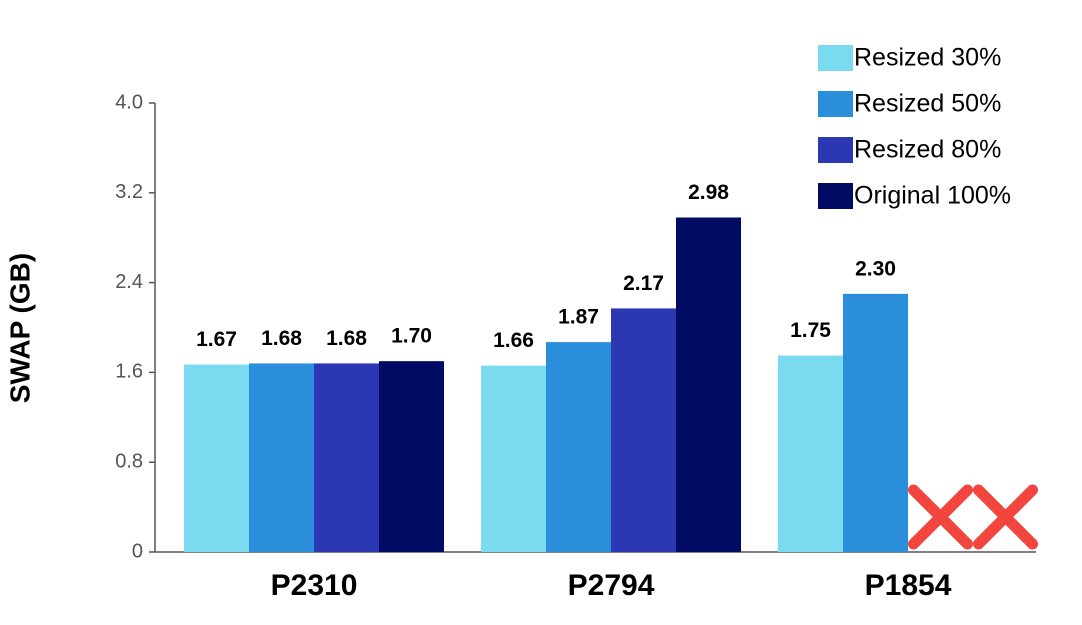 This screenshot has width=1082, height=625. What do you see at coordinates (129, 192) in the screenshot?
I see `y-tick-label: 3.2` at bounding box center [129, 192].